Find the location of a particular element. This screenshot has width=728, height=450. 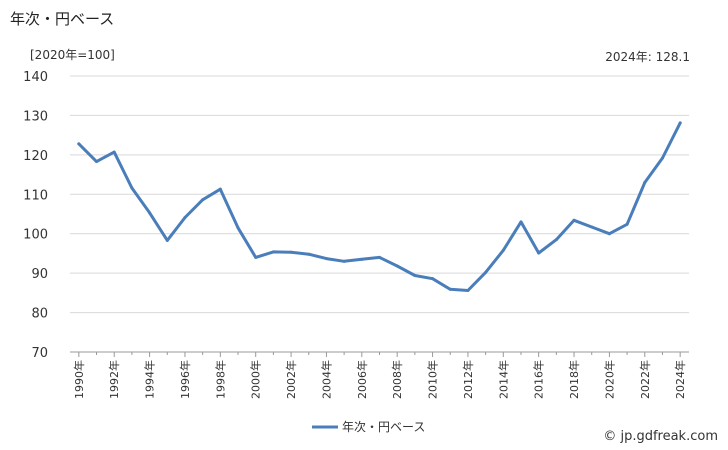

x-tick-label: 1992年 is located at coordinates (114, 379).